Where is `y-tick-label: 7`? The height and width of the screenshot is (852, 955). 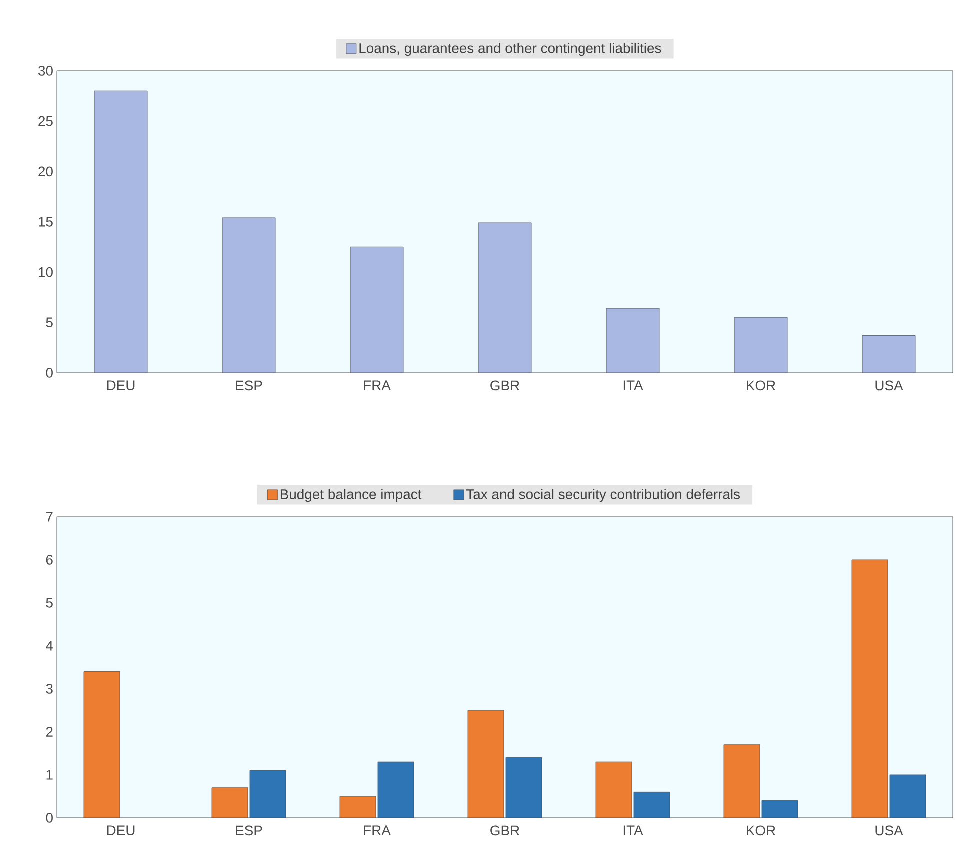
y-tick-label: 7 is located at coordinates (49, 517).